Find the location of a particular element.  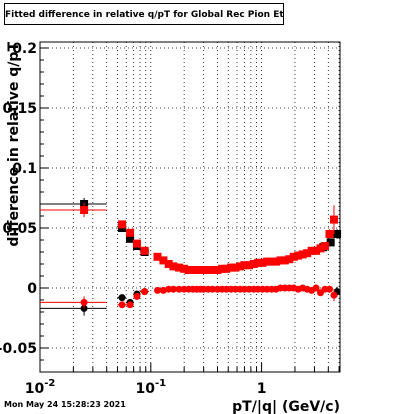

y-tick-label: 0.2 is located at coordinates (24, 49).